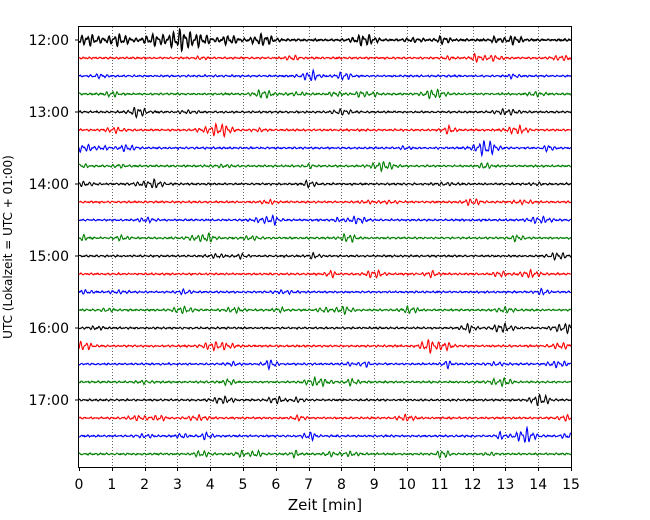 The width and height of the screenshot is (650, 520). I want to click on x-tick-label: 10, so click(407, 485).